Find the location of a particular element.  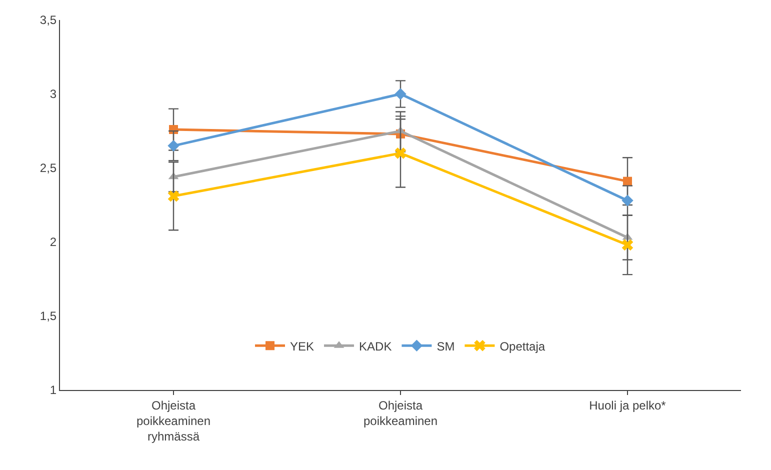

x-tick-label: Huoli ja pelko* is located at coordinates (627, 405).